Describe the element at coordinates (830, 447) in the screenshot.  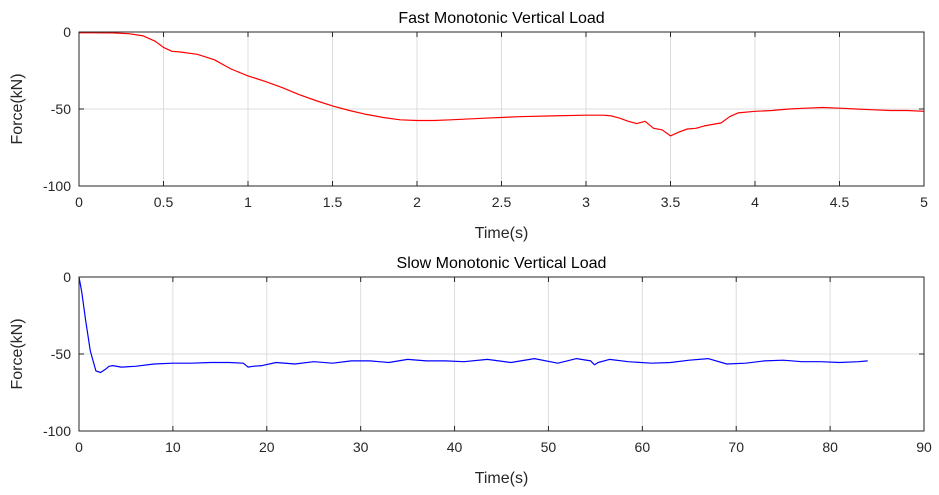
I see `slow-x-tick-label: 80` at that location.